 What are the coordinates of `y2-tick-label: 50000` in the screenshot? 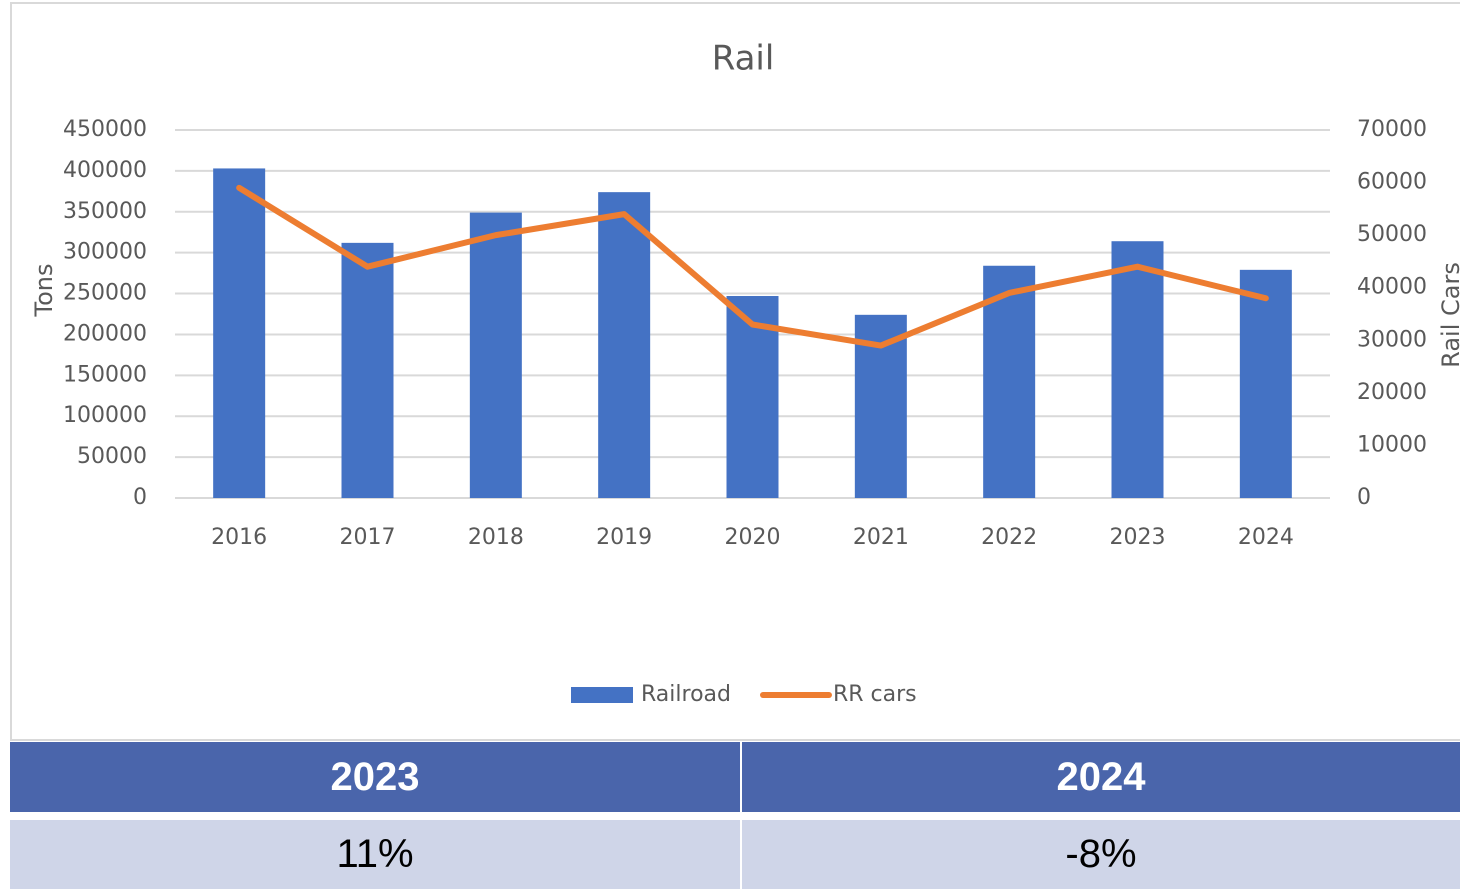 It's located at (1392, 234).